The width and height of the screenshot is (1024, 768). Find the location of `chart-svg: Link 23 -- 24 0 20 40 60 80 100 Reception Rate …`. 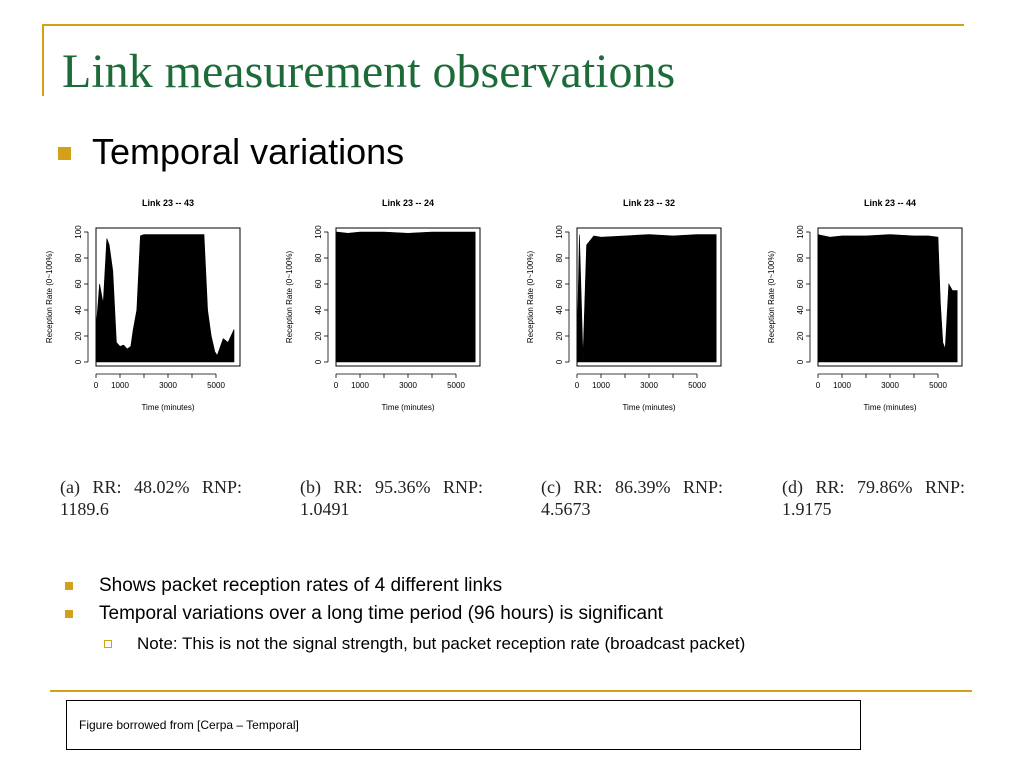

chart-svg: Link 23 -- 24 0 20 40 60 80 100 Reception Rate … is located at coordinates (383, 305).